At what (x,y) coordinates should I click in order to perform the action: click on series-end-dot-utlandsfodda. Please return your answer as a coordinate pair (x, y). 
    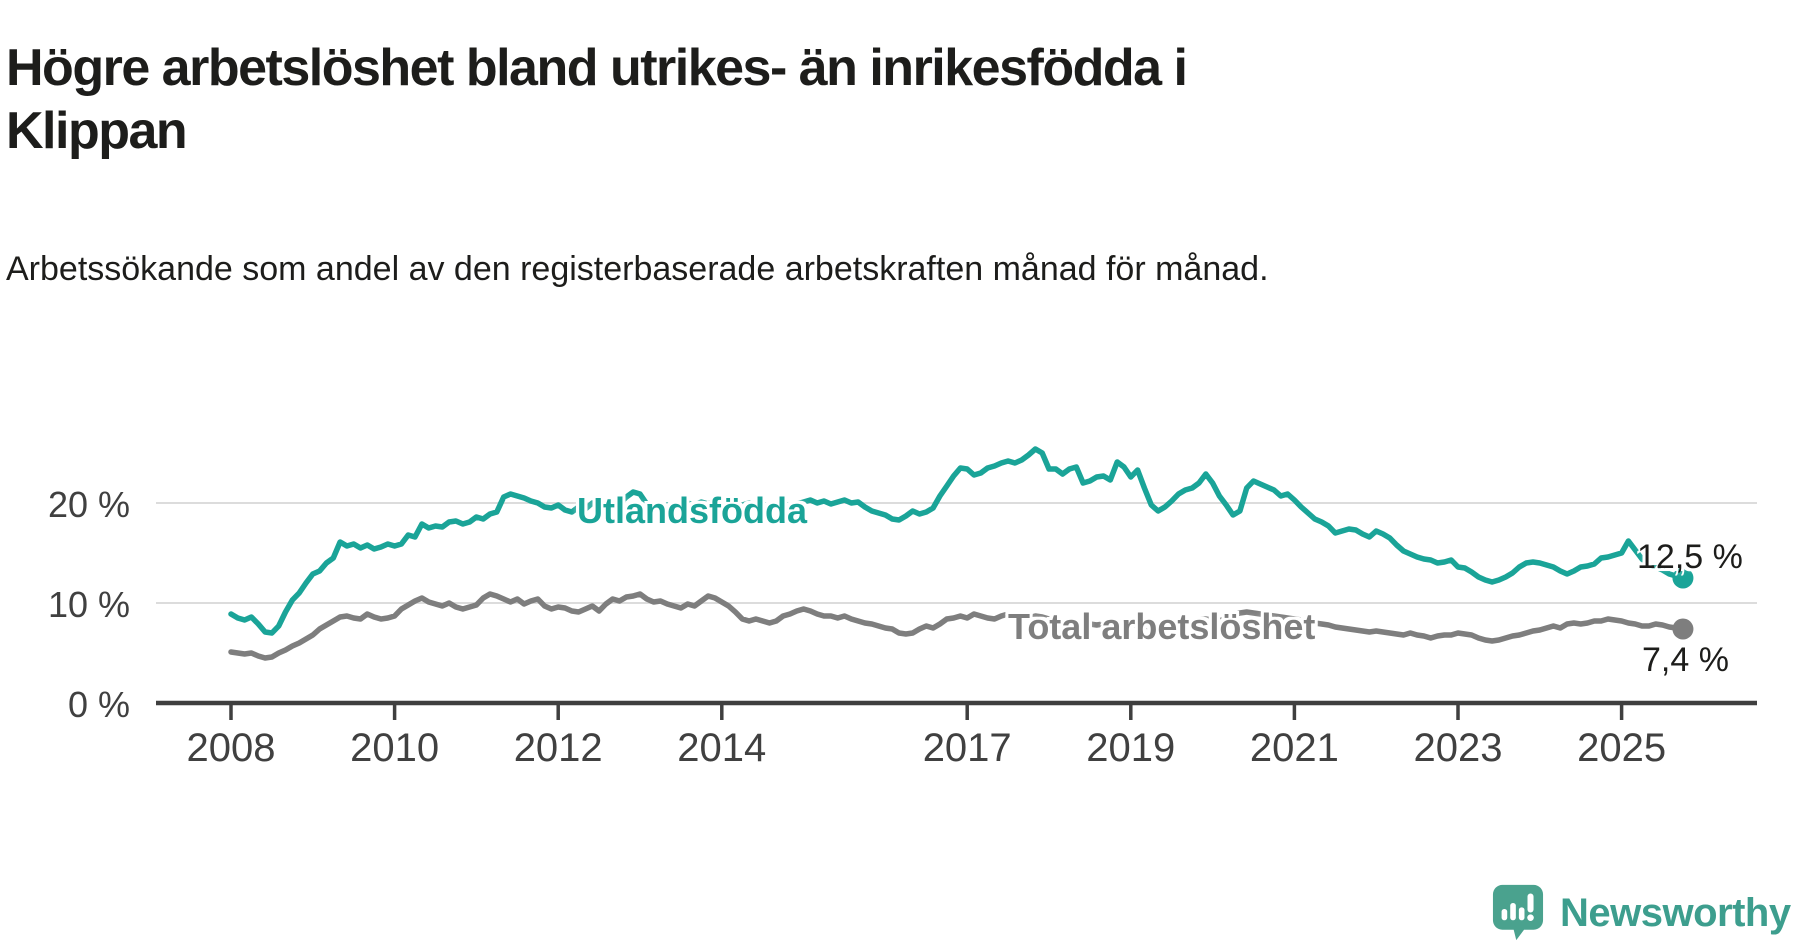
    Looking at the image, I should click on (1683, 578).